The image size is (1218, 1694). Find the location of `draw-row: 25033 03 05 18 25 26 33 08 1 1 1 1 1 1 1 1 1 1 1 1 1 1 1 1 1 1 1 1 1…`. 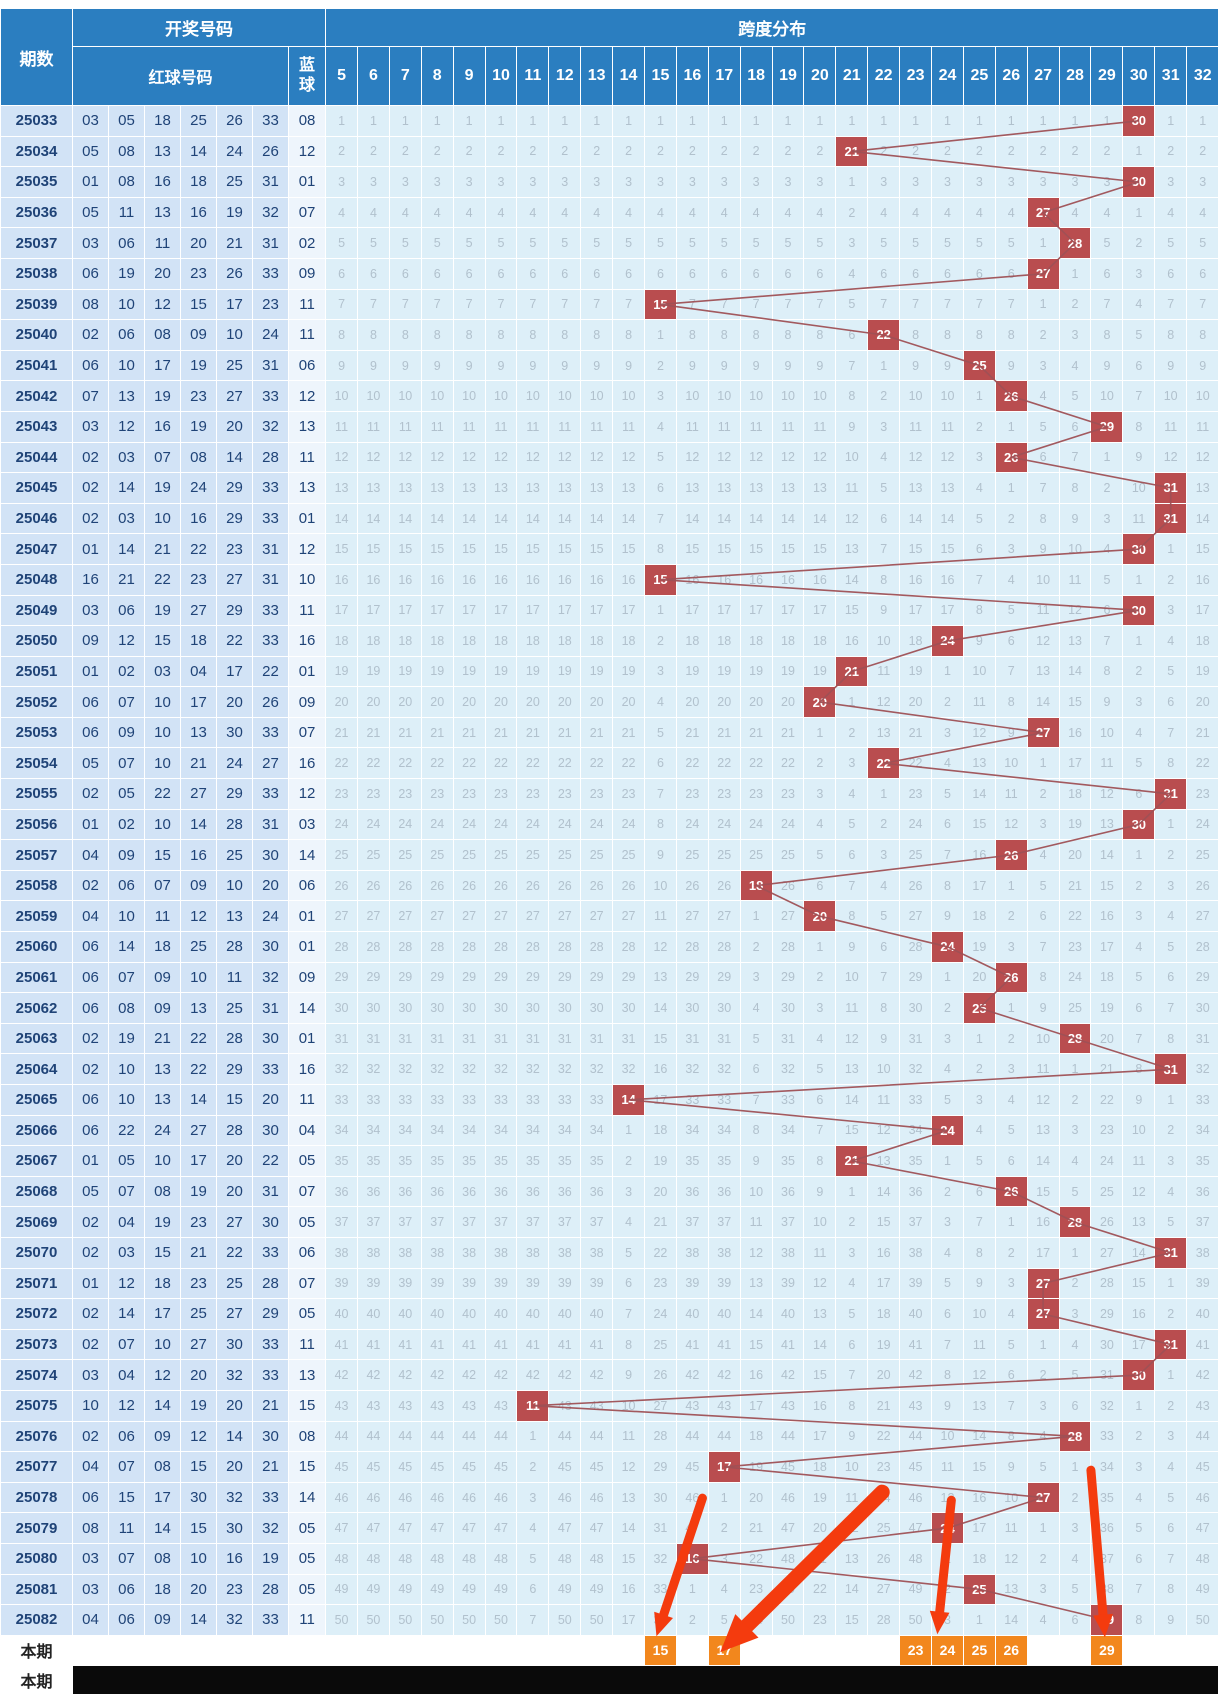

draw-row: 25033 03 05 18 25 26 33 08 1 1 1 1 1 1 1 1 1 1 1 1 1 1 1 1 1 1 1 1 1… is located at coordinates (609, 121).